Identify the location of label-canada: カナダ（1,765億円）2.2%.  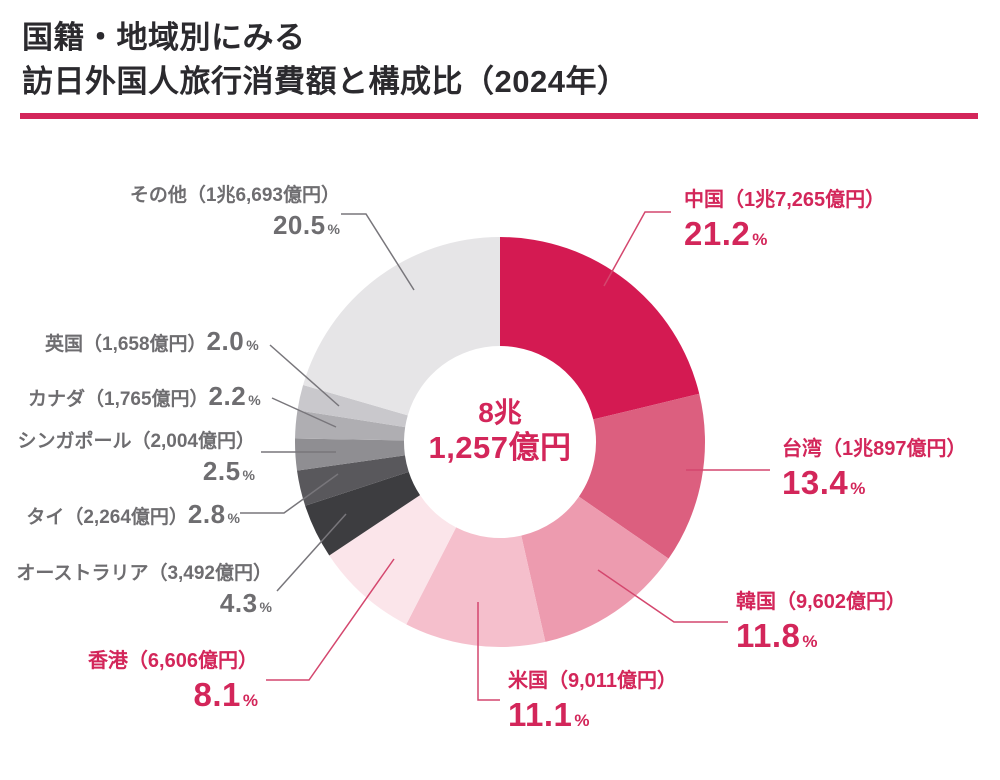
(144, 396).